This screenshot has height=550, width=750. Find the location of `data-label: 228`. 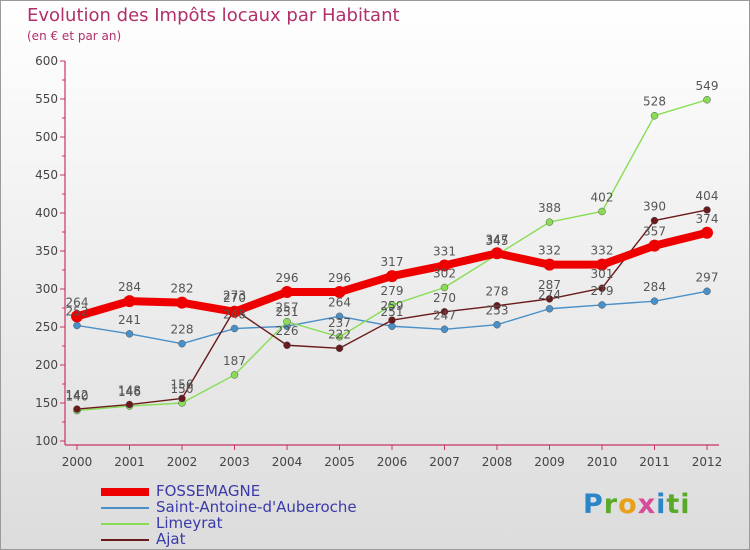

data-label: 228 is located at coordinates (182, 330).